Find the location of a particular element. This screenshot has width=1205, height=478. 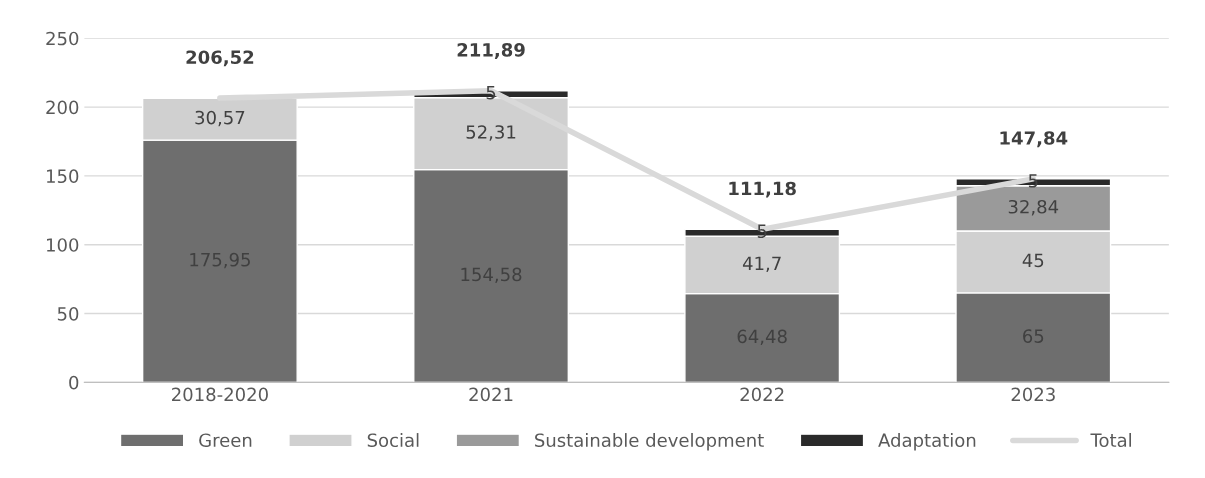

legend-label: Adaptation is located at coordinates (927, 442).